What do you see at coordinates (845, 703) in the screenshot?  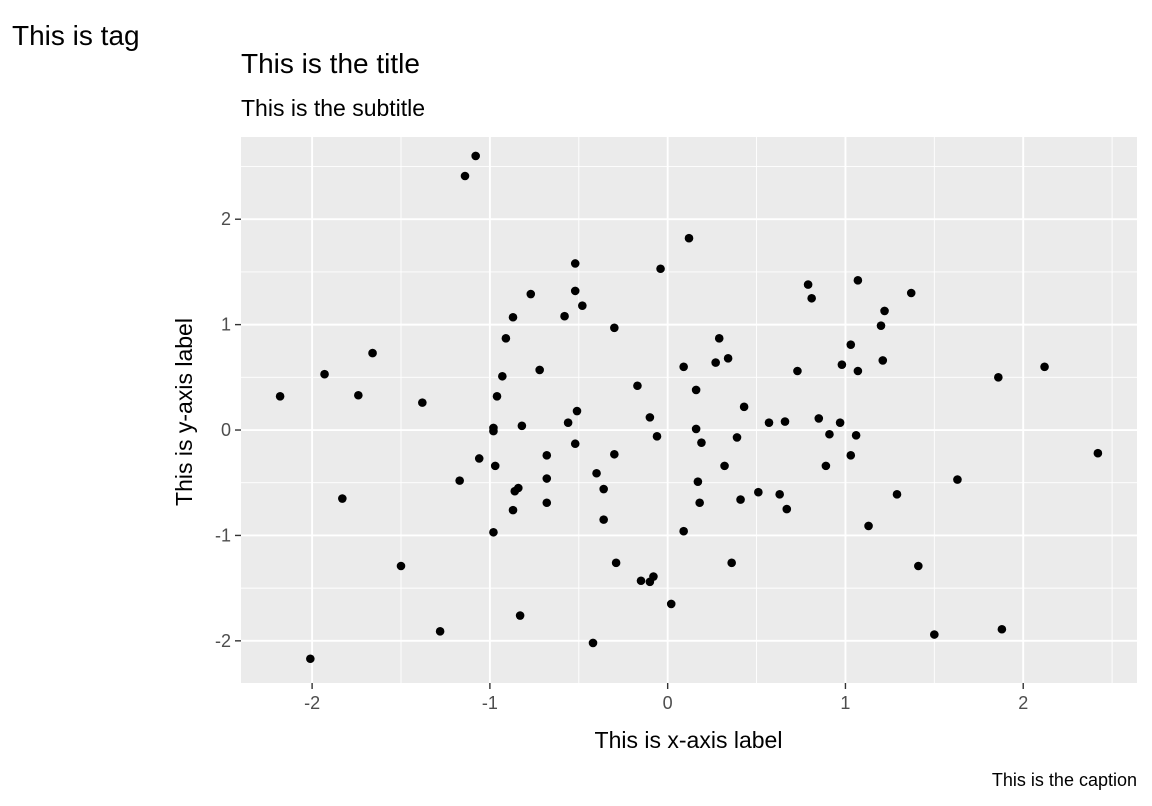 I see `x-tick-label: 1` at bounding box center [845, 703].